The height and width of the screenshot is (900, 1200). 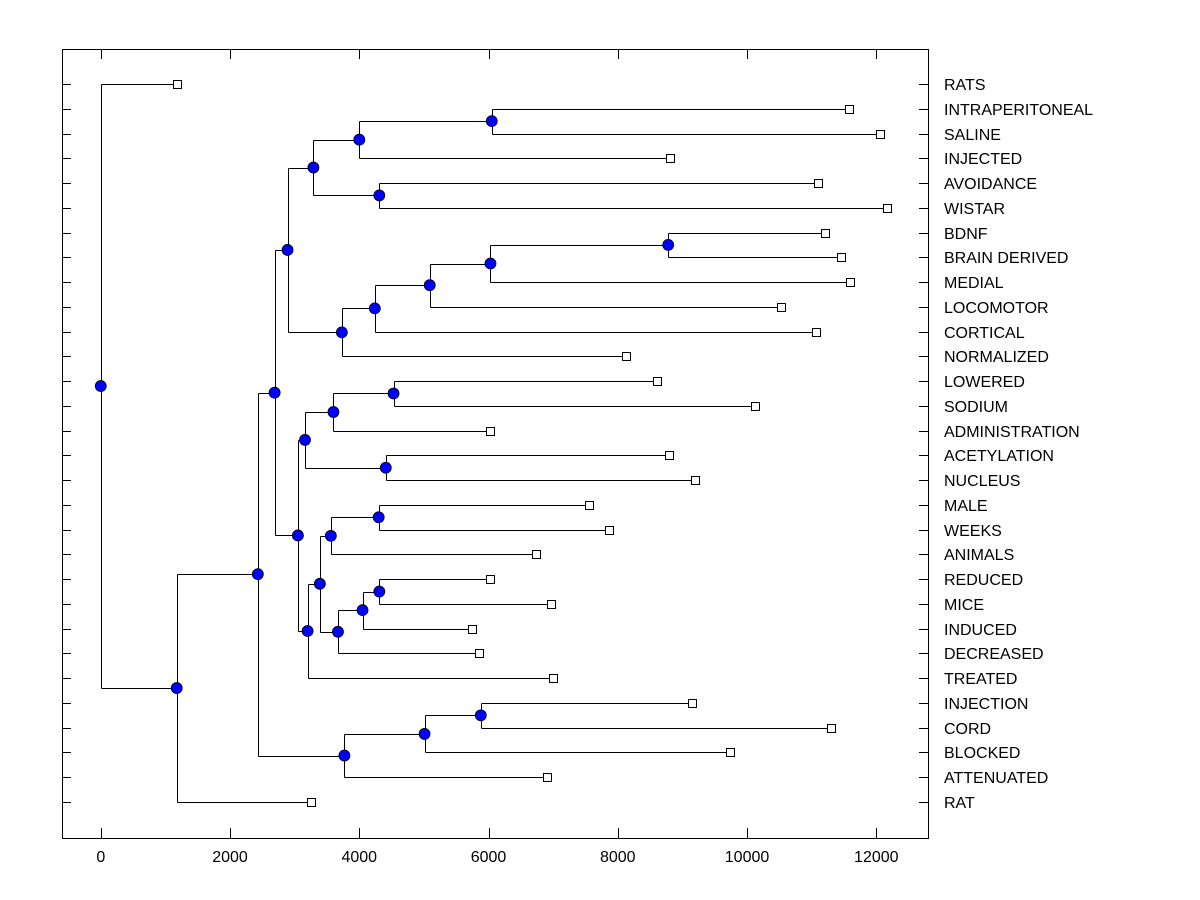 What do you see at coordinates (972, 135) in the screenshot?
I see `leaf-label: SALINE` at bounding box center [972, 135].